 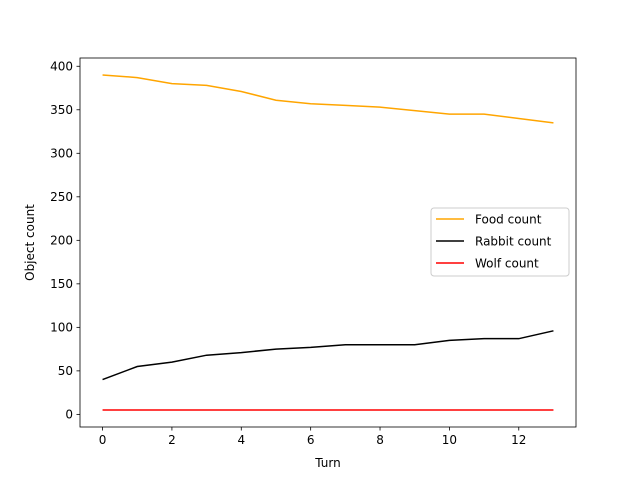 I want to click on x-tick-label: 4, so click(x=241, y=440).